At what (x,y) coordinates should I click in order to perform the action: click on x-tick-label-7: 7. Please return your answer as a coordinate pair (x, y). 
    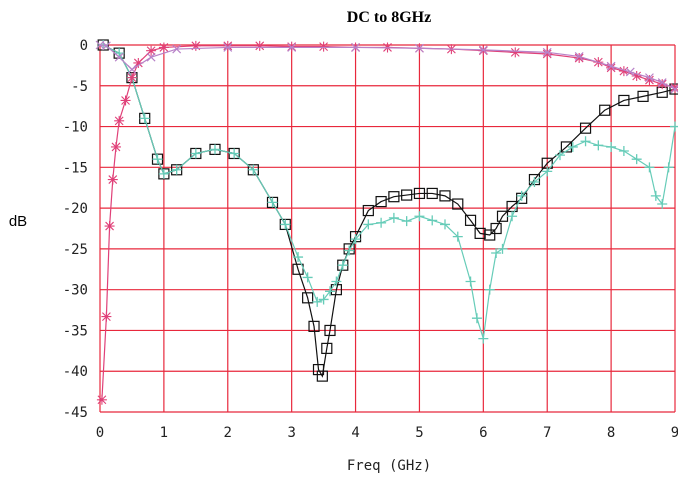
    Looking at the image, I should click on (547, 433).